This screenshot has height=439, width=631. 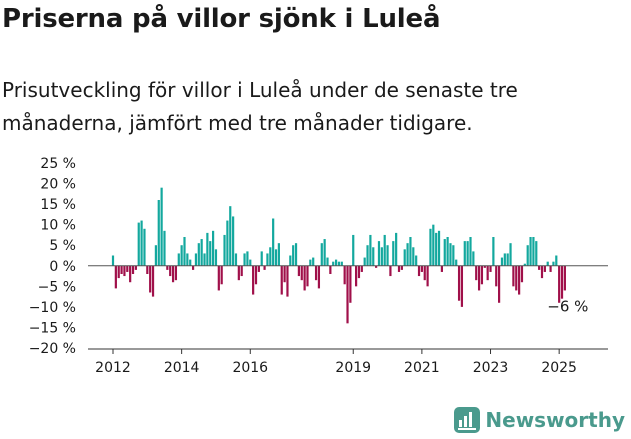 I want to click on chart-title: Priserna på villor sjönk i Luleå, so click(x=221, y=19).